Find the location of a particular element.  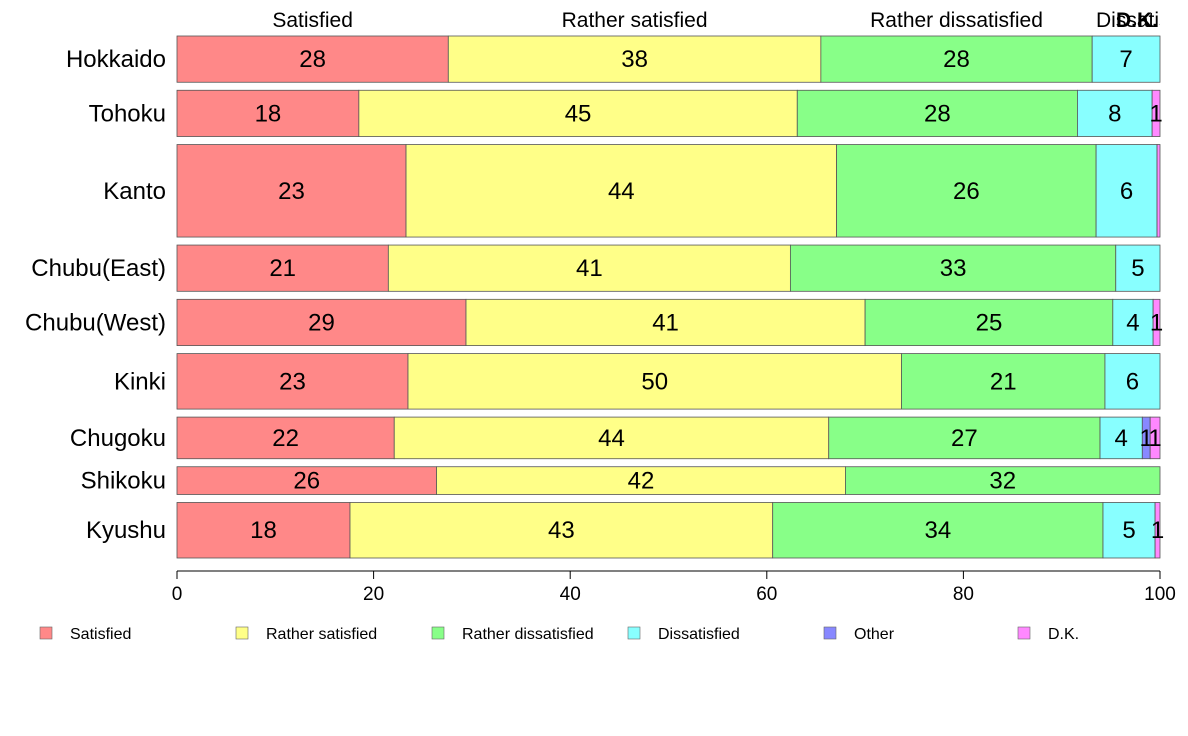

data-label-kanto-dissatisfied: 6 is located at coordinates (1126, 191).